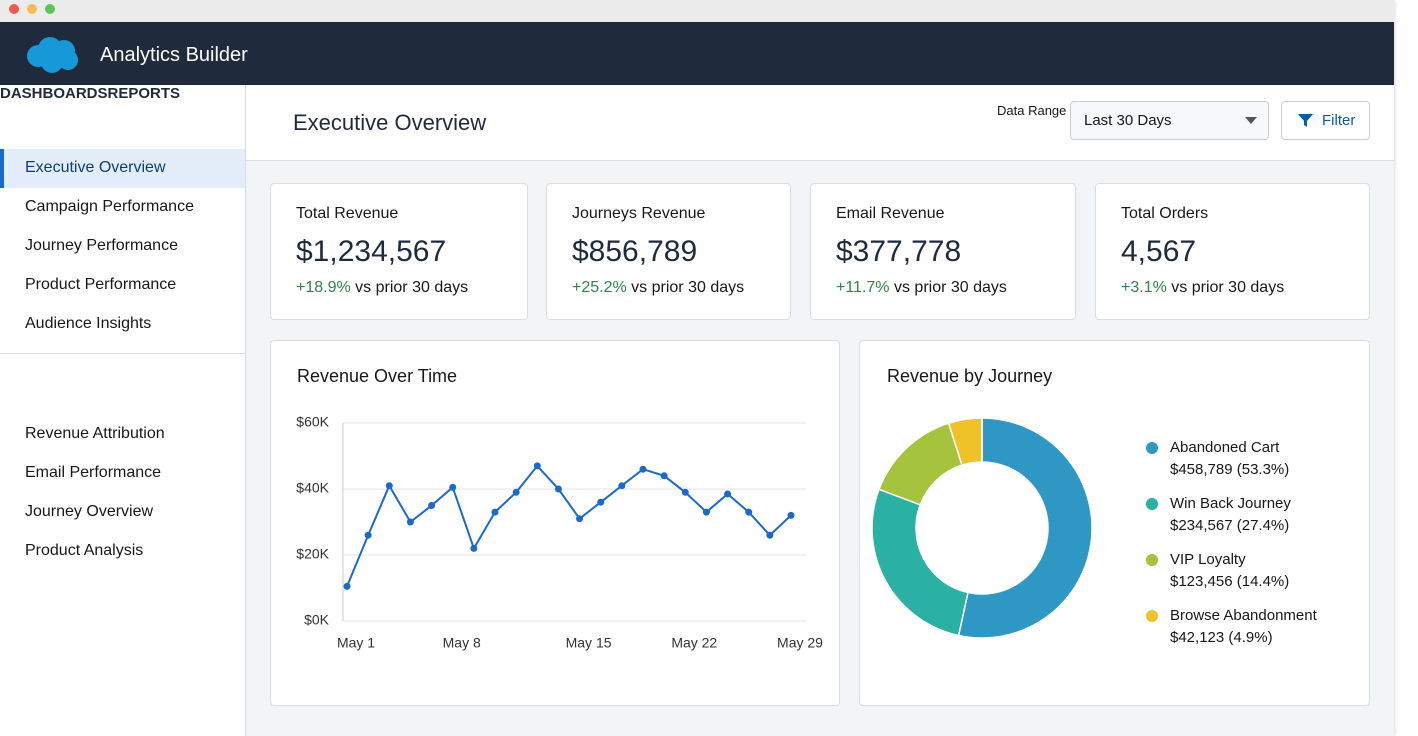 This screenshot has height=736, width=1418. Describe the element at coordinates (95, 167) in the screenshot. I see `nav-item-label: Executive Overview` at that location.